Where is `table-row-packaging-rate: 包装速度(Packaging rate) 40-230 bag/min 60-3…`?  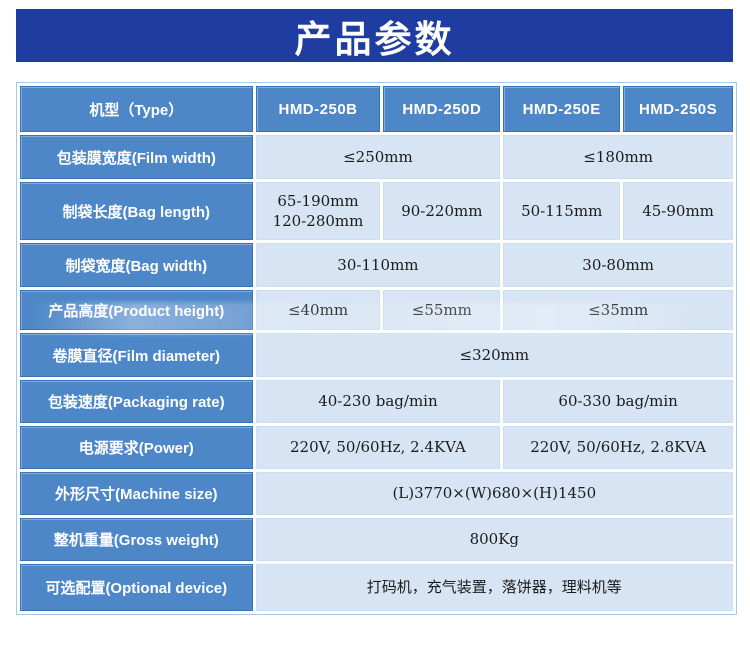 table-row-packaging-rate: 包装速度(Packaging rate) 40-230 bag/min 60-3… is located at coordinates (376, 401).